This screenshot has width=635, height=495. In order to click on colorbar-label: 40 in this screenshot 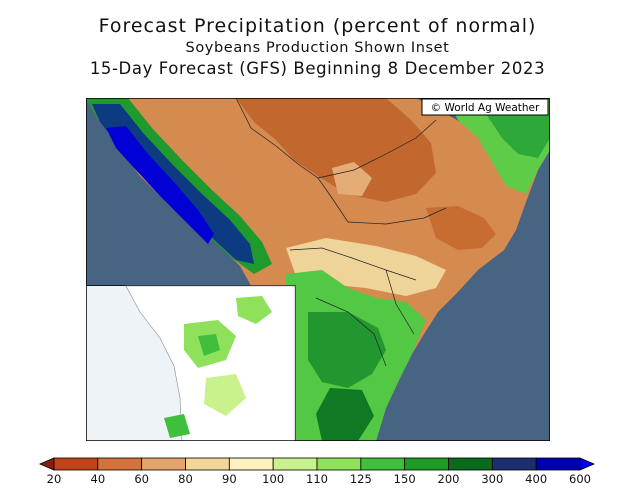, I will do `click(98, 479)`.